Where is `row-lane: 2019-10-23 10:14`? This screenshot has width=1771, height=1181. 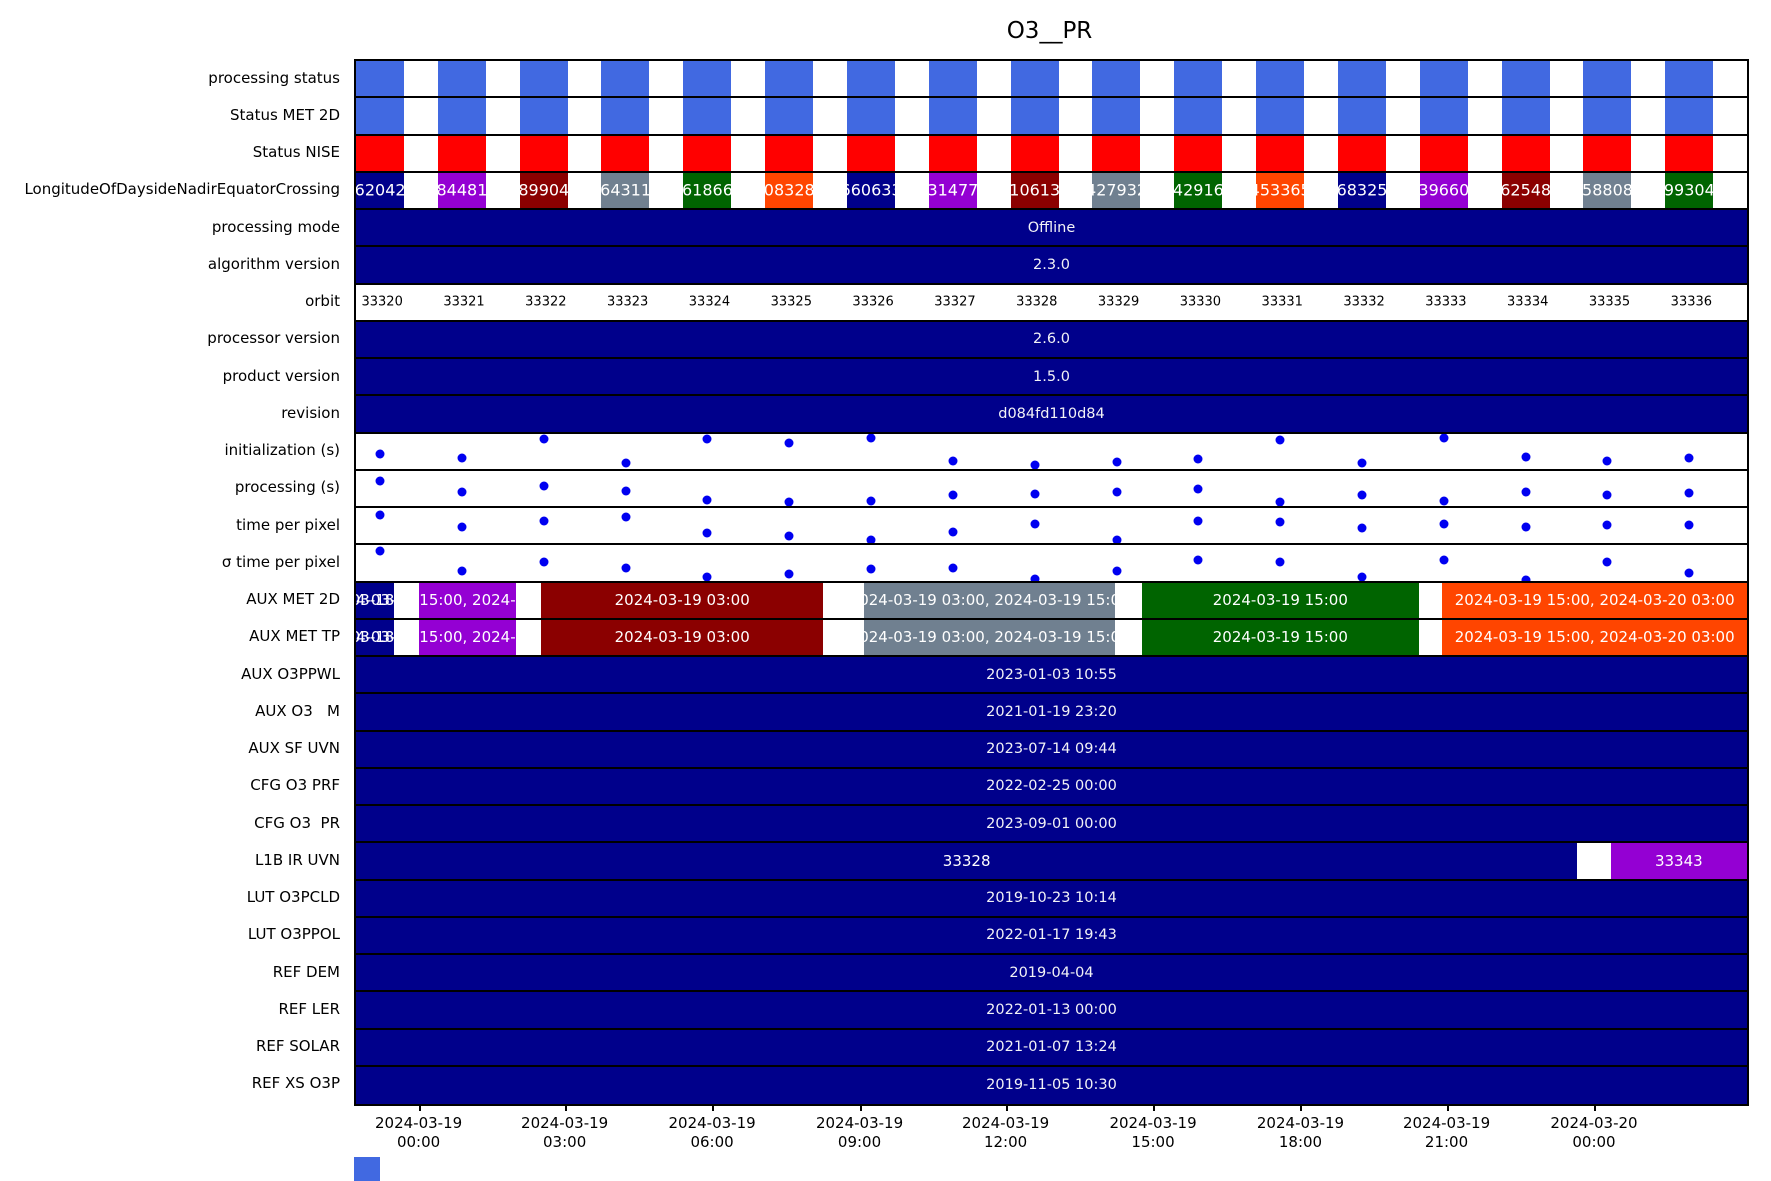
row-lane: 2019-10-23 10:14 is located at coordinates (1051, 899).